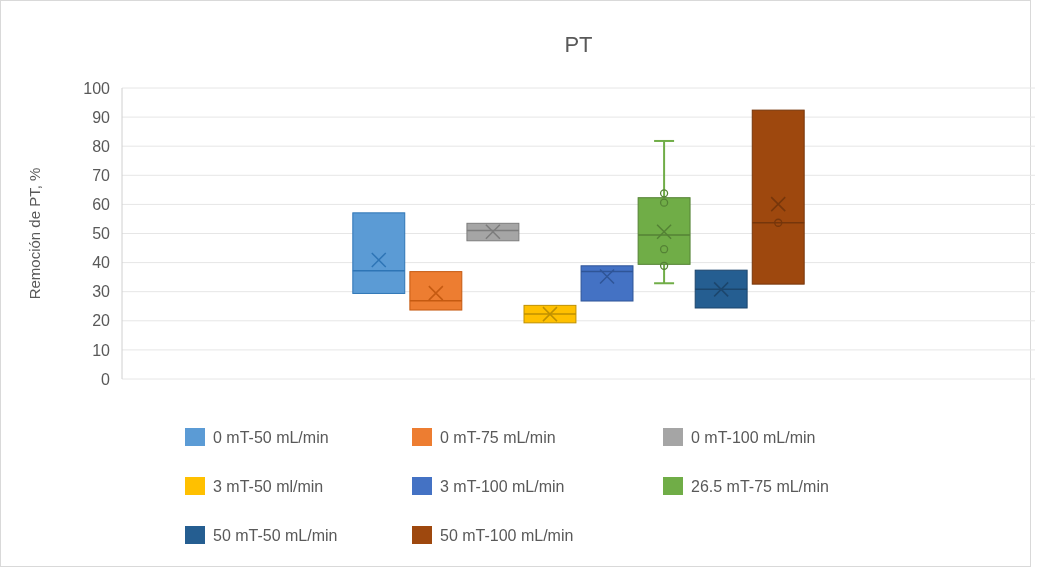 The height and width of the screenshot is (575, 1039). Describe the element at coordinates (275, 535) in the screenshot. I see `legend-label: 50 mT-50 mL/min` at that location.